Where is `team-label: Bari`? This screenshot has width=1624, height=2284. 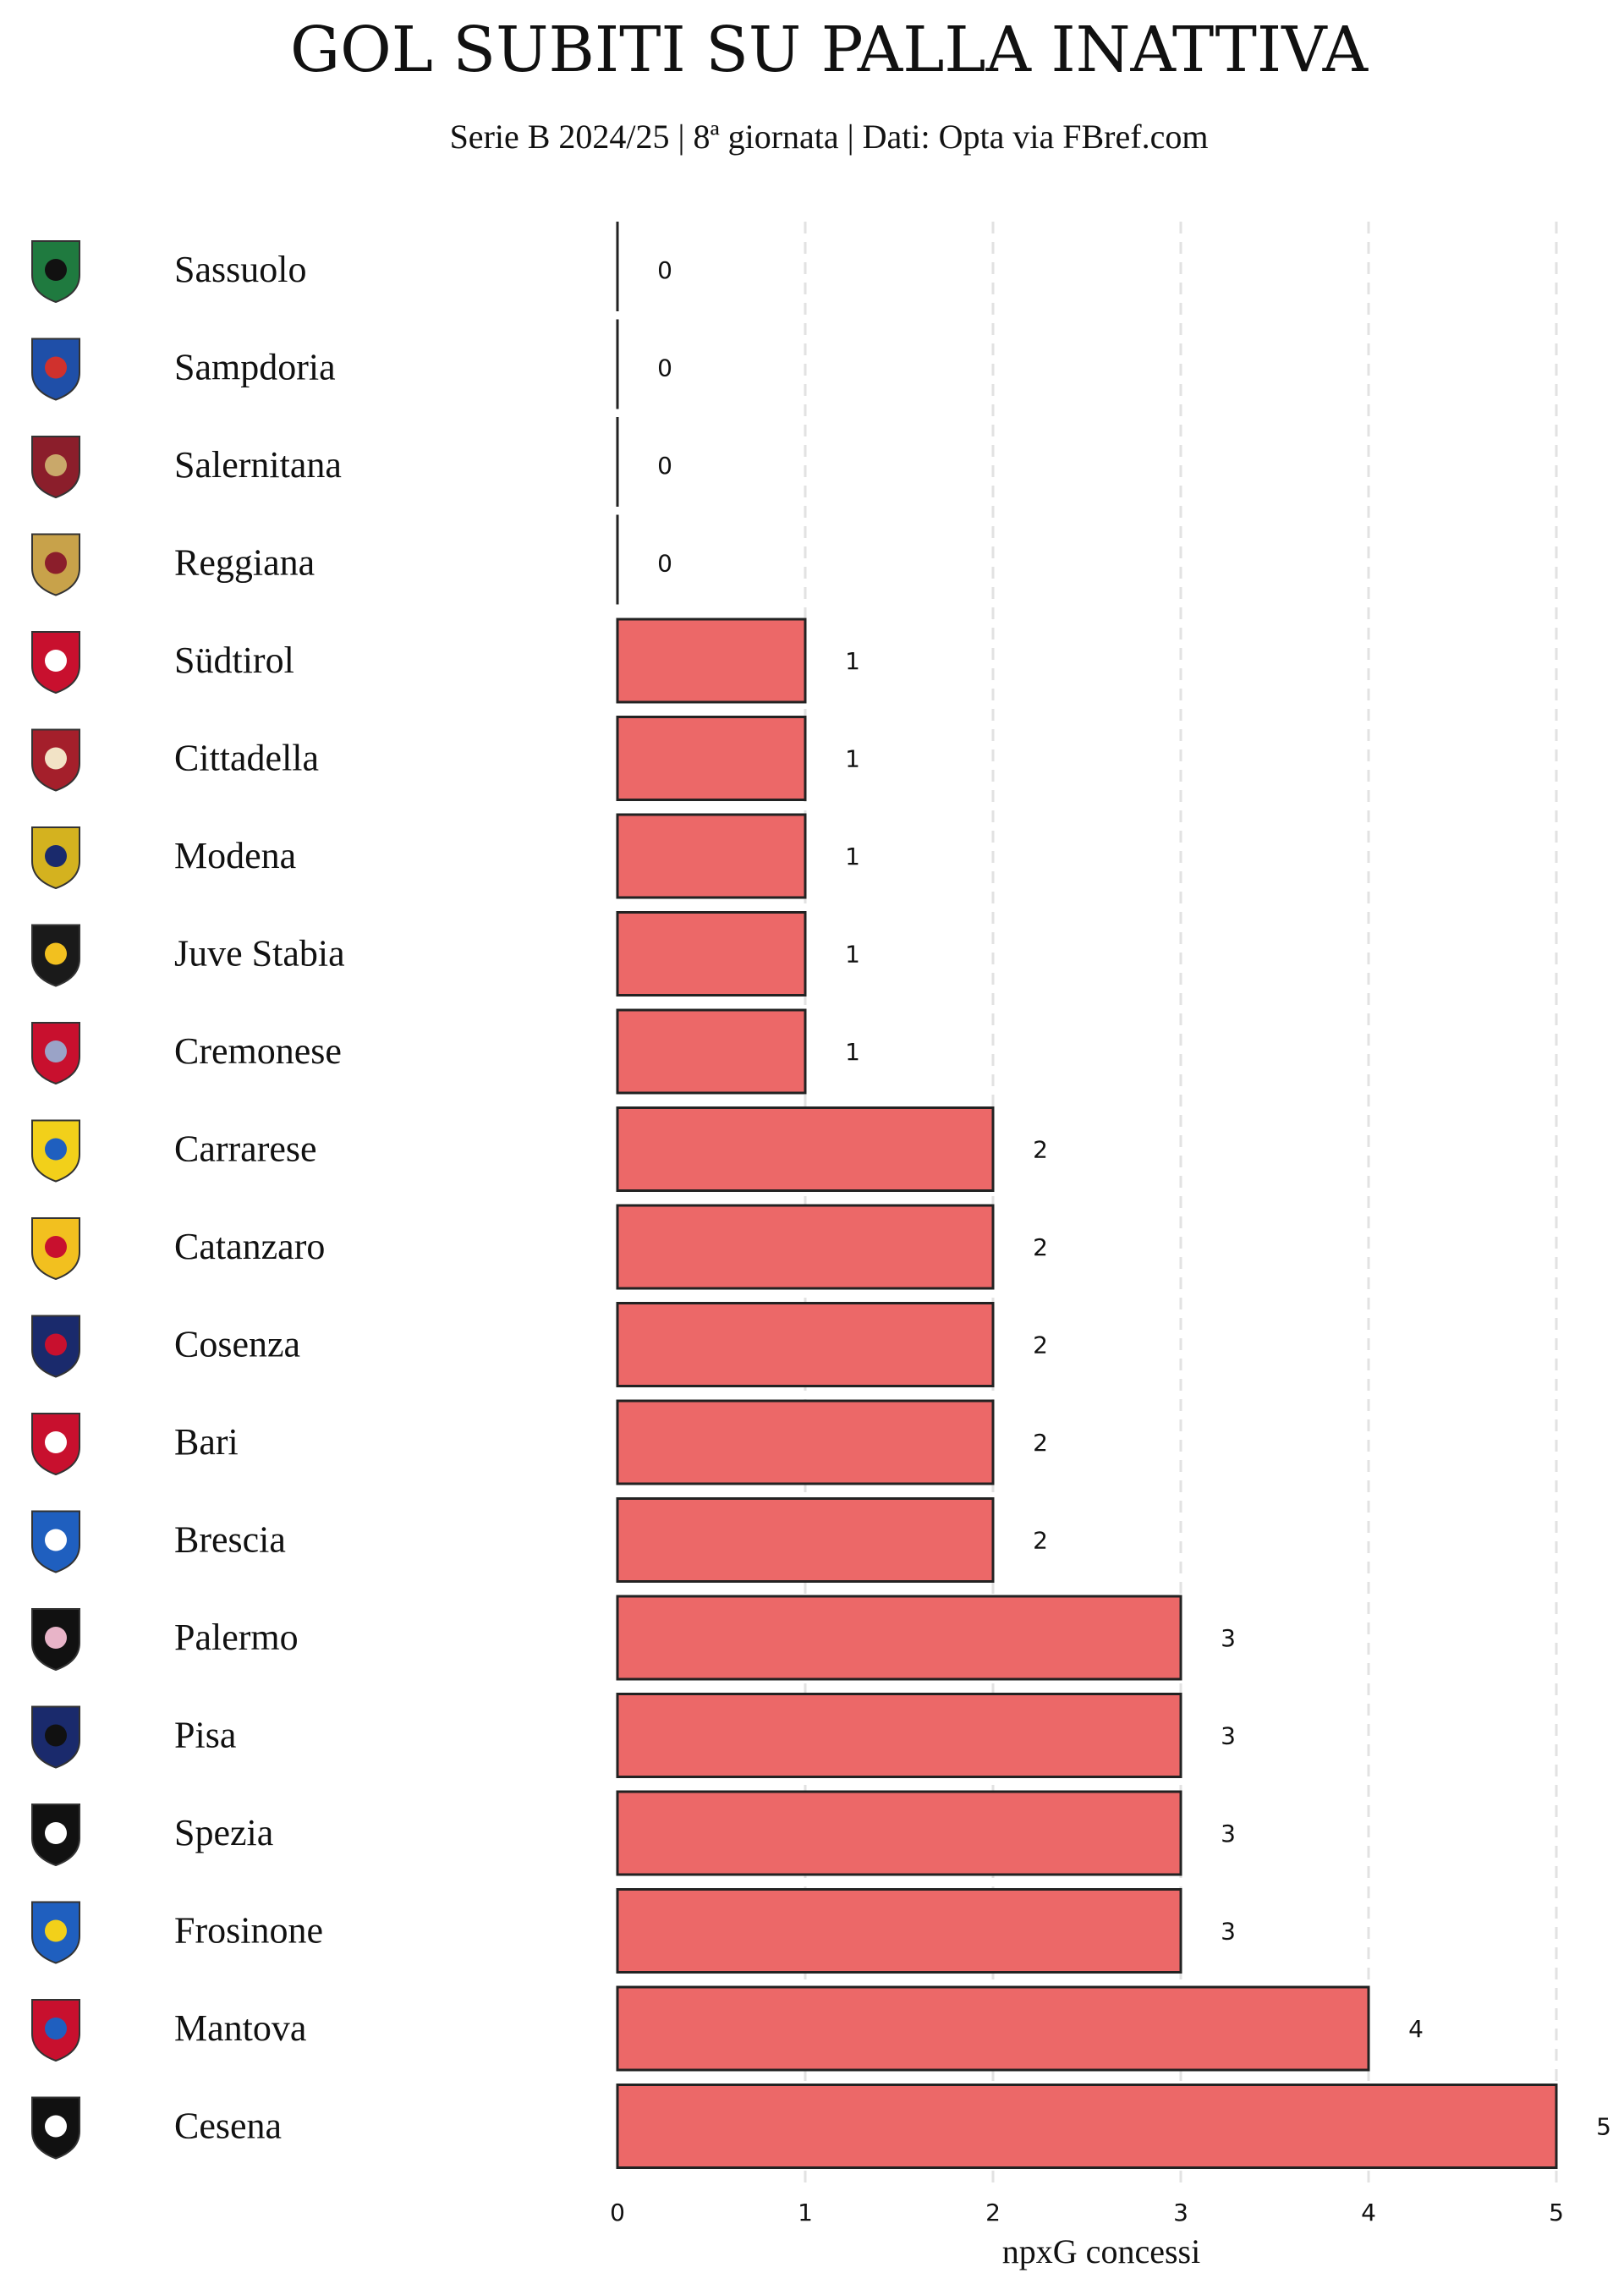 team-label: Bari is located at coordinates (207, 1442).